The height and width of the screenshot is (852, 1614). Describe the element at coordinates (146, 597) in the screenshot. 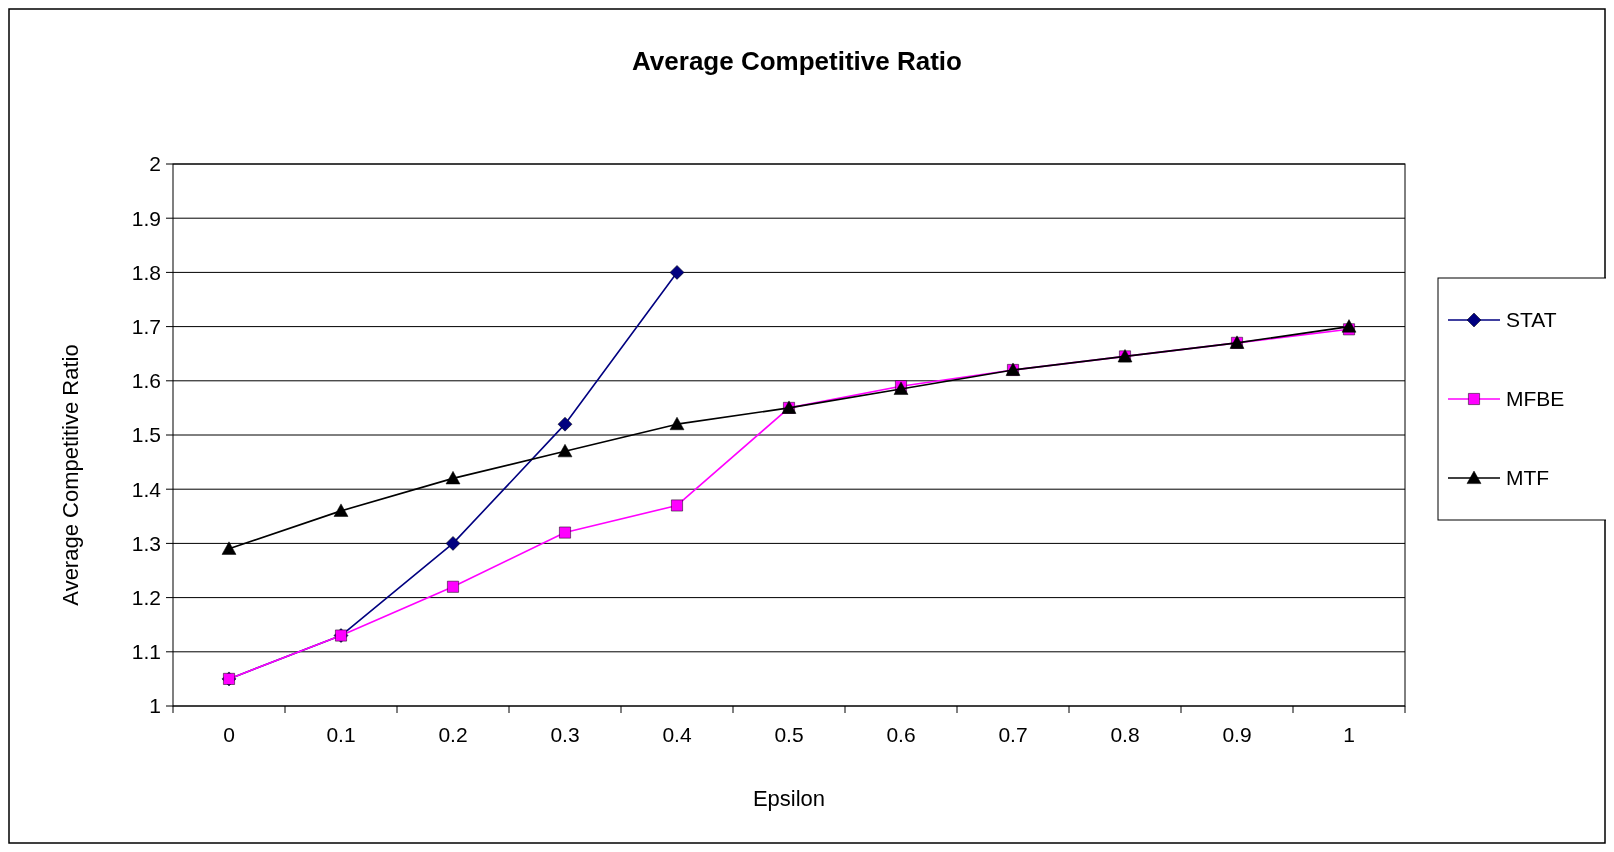

I see `y-tick-label: 1.2` at that location.